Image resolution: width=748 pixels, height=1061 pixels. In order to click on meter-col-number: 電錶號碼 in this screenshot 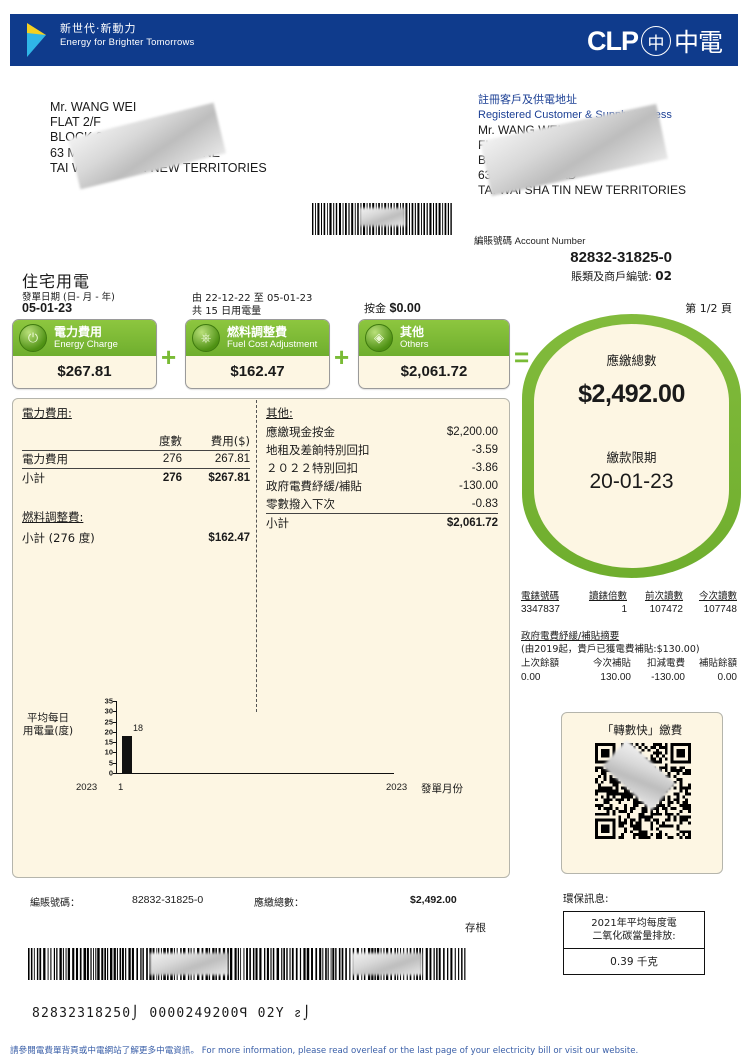, I will do `click(540, 596)`.